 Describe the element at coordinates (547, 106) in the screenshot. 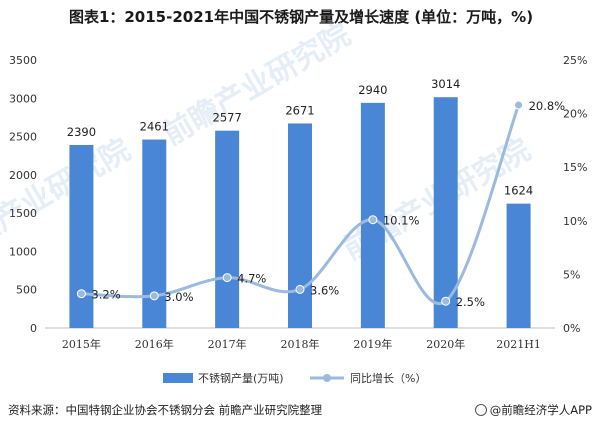

I see `growth-value-label: 20.8%` at that location.